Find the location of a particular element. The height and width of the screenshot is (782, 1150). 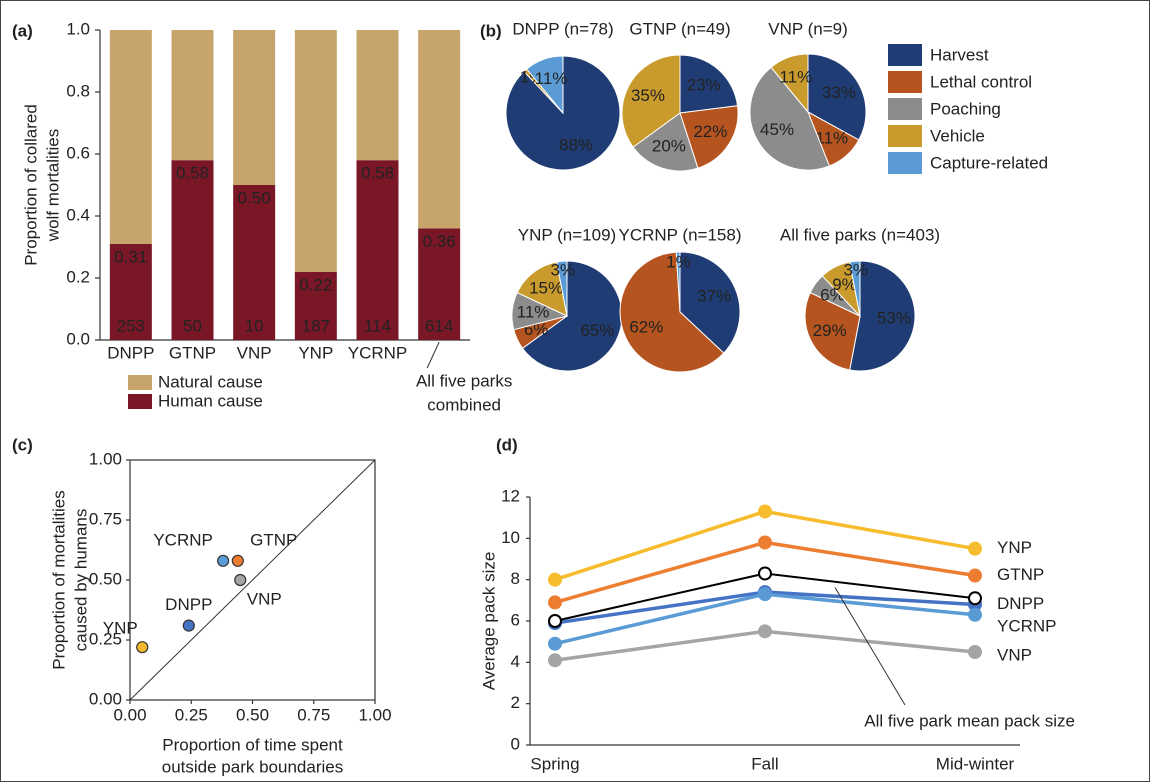

slice-label: 23% is located at coordinates (704, 85).